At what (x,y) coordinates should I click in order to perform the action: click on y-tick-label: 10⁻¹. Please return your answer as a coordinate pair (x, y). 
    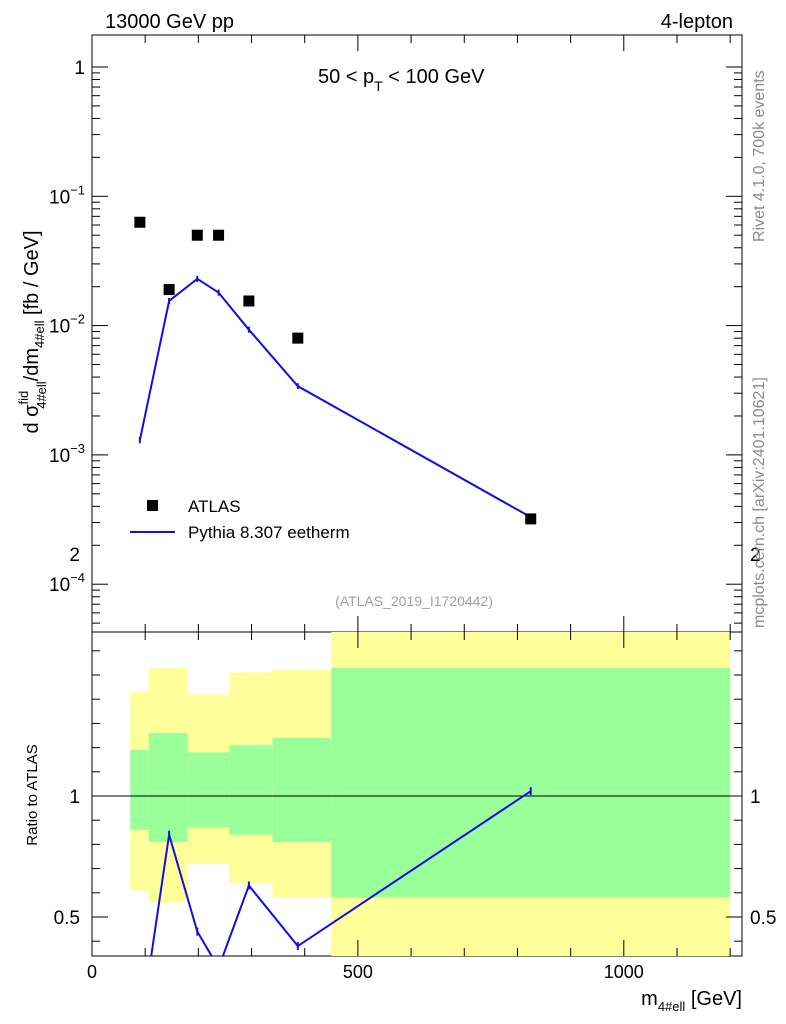
    Looking at the image, I should click on (67, 195).